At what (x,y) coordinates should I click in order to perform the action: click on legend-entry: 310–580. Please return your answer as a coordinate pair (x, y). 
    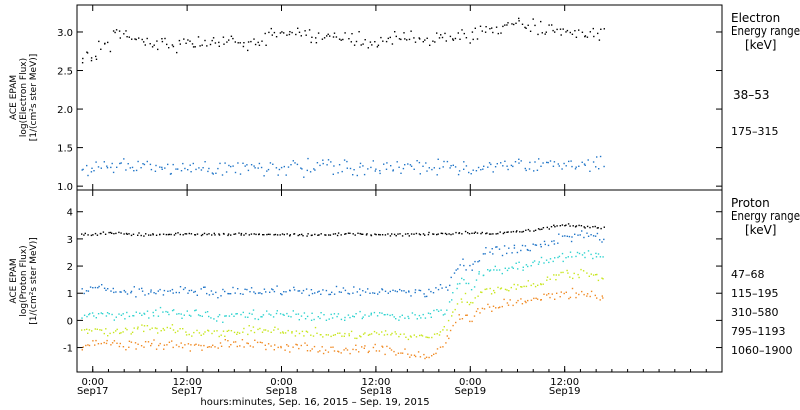
    Looking at the image, I should click on (755, 312).